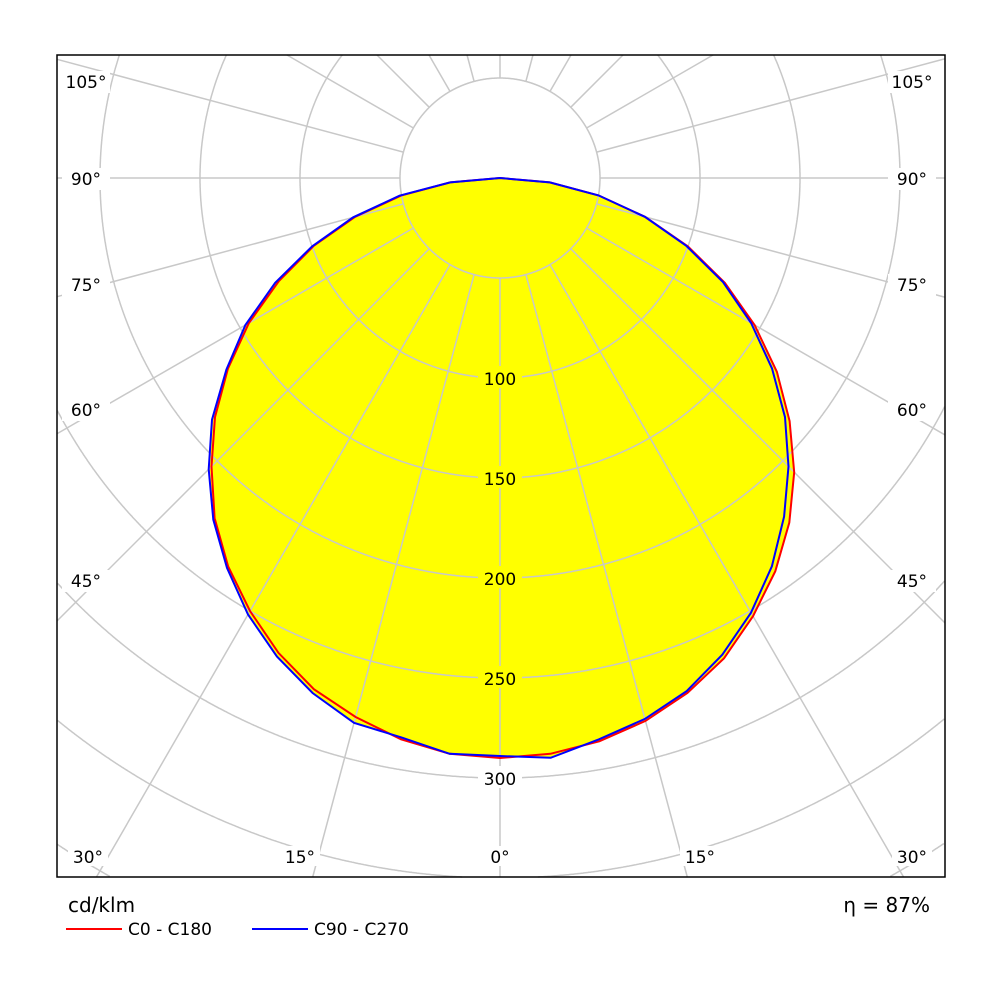 This screenshot has width=1000, height=1000. I want to click on angle-label-right: 75°, so click(912, 286).